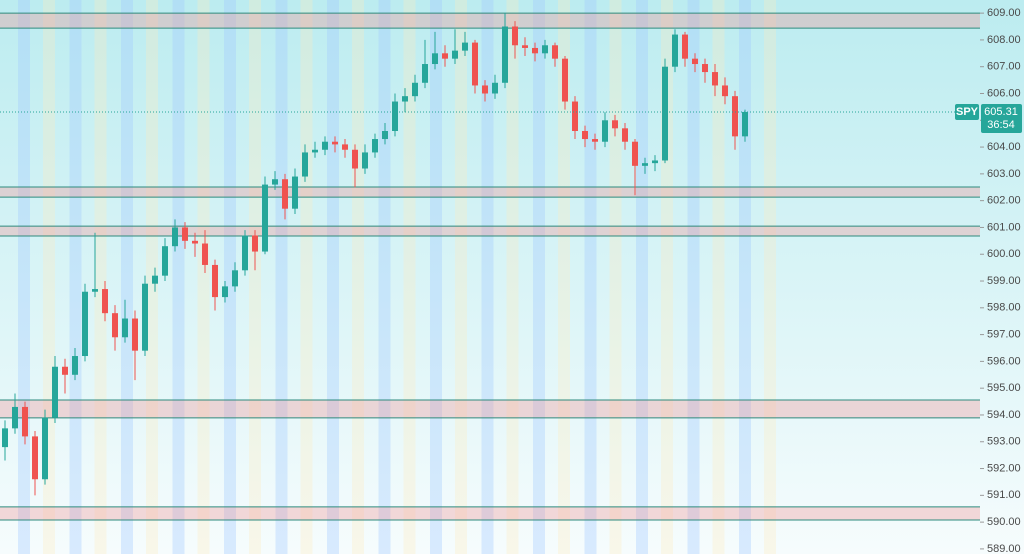 The image size is (1024, 554). Describe the element at coordinates (1004, 548) in the screenshot. I see `y-tick-label: 589.00` at that location.